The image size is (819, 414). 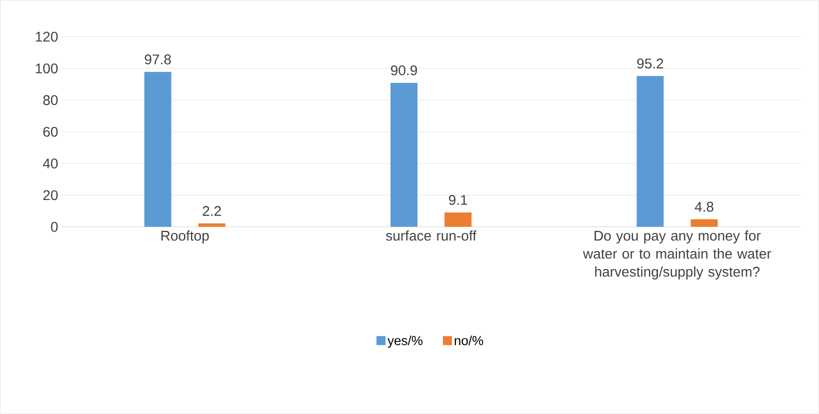 I want to click on legend-label: no/%, so click(x=469, y=341).